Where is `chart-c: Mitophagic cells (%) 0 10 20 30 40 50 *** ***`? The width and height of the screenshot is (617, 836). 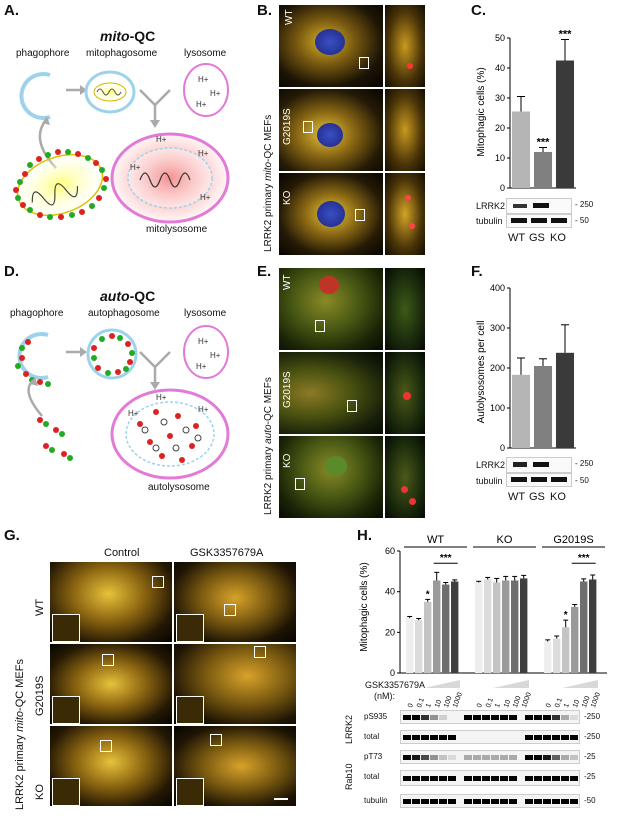
chart-c: Mitophagic cells (%) 0 10 20 30 40 50 *** *** is located at coordinates (526, 111).